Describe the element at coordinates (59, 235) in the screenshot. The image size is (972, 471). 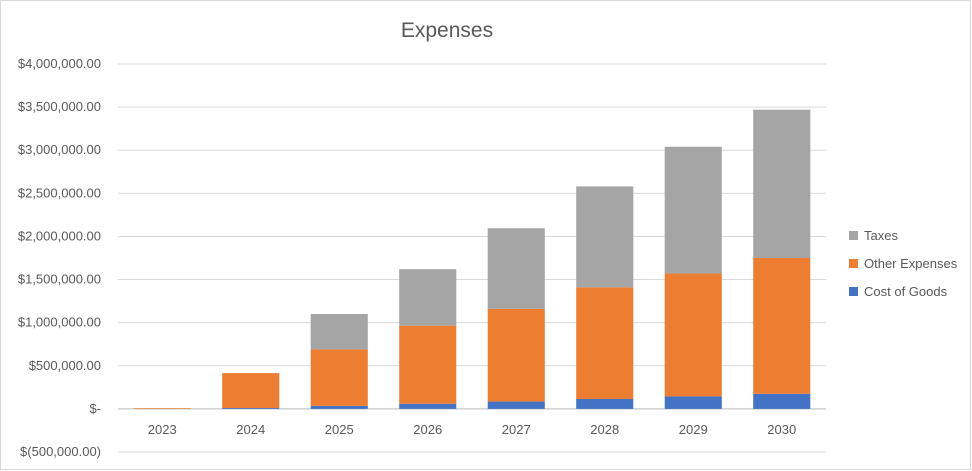
I see `y-tick-label: $2,000,000.00` at that location.